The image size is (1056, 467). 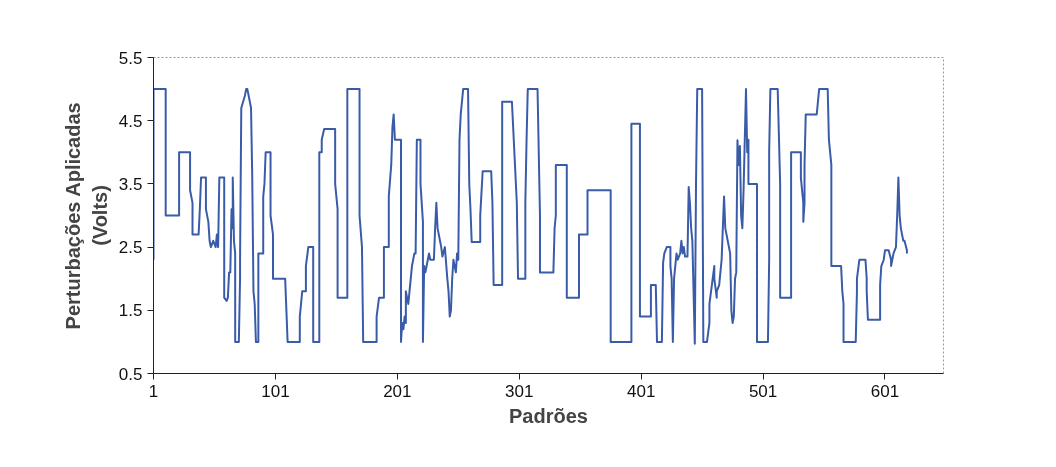 I want to click on x-tick-label: 401, so click(x=641, y=391).